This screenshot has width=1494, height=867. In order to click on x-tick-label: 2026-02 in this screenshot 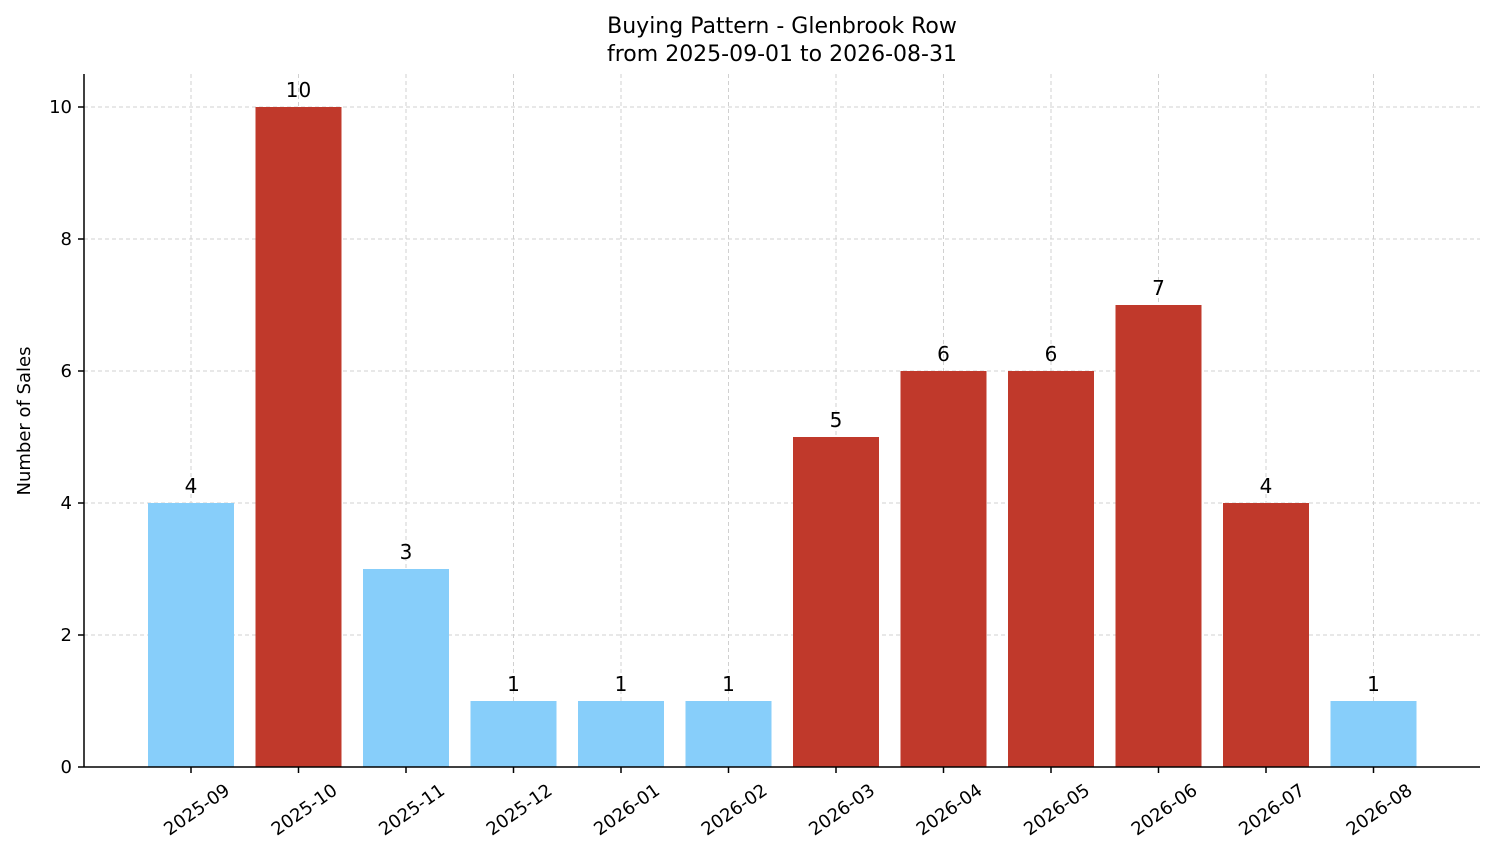, I will do `click(735, 810)`.